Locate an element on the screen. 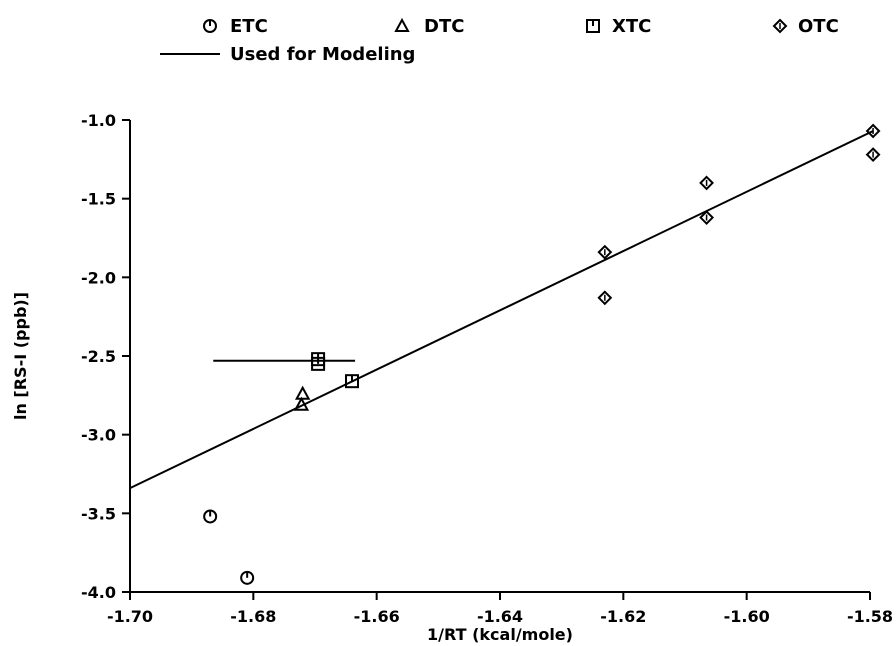 This screenshot has width=896, height=646. legend-symbol-otc is located at coordinates (780, 26).